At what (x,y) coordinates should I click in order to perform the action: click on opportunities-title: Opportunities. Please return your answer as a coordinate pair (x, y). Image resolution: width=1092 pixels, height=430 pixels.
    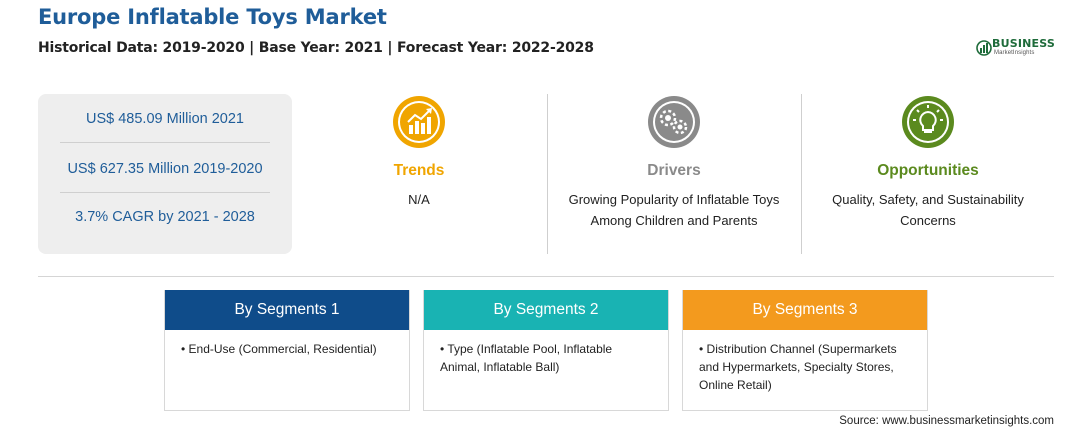
    Looking at the image, I should click on (928, 170).